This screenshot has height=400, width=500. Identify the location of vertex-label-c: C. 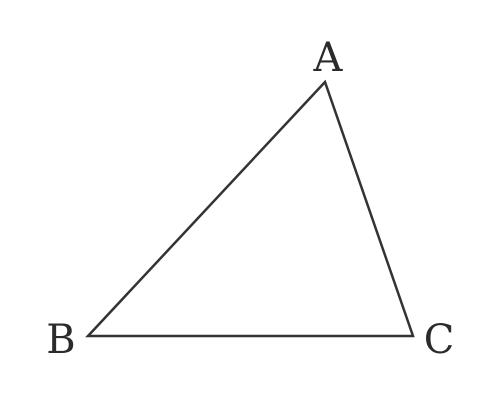
(439, 340).